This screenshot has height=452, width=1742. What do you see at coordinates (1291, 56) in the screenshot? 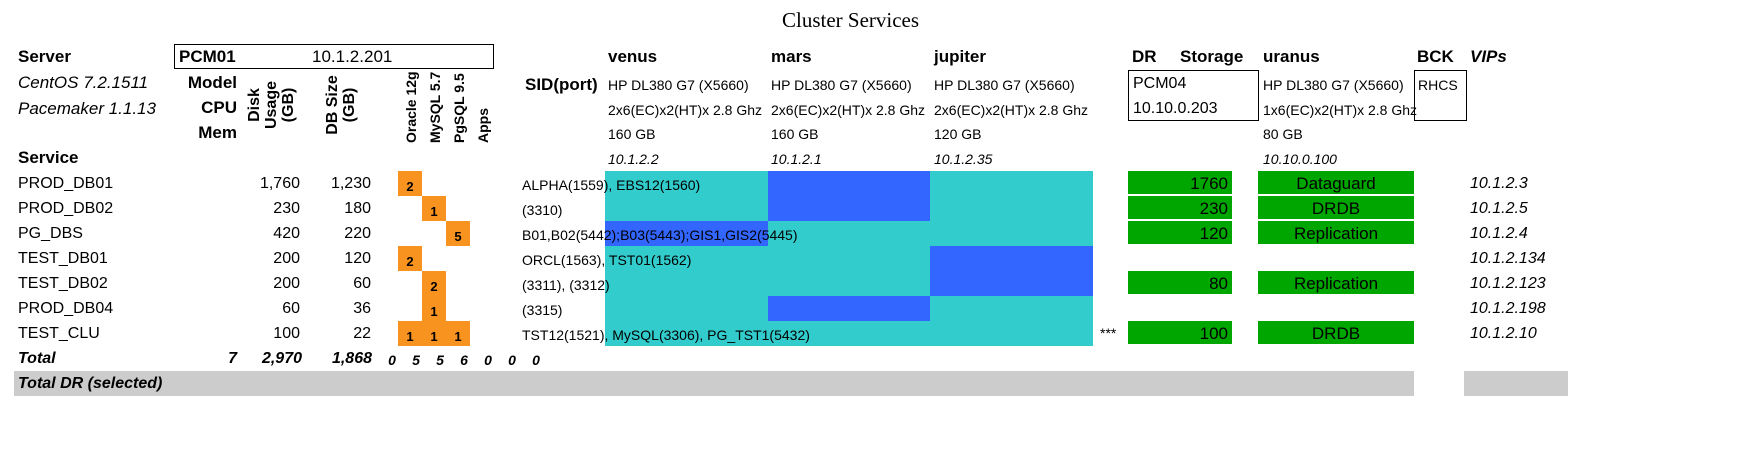
I see `node-name: uranus` at bounding box center [1291, 56].